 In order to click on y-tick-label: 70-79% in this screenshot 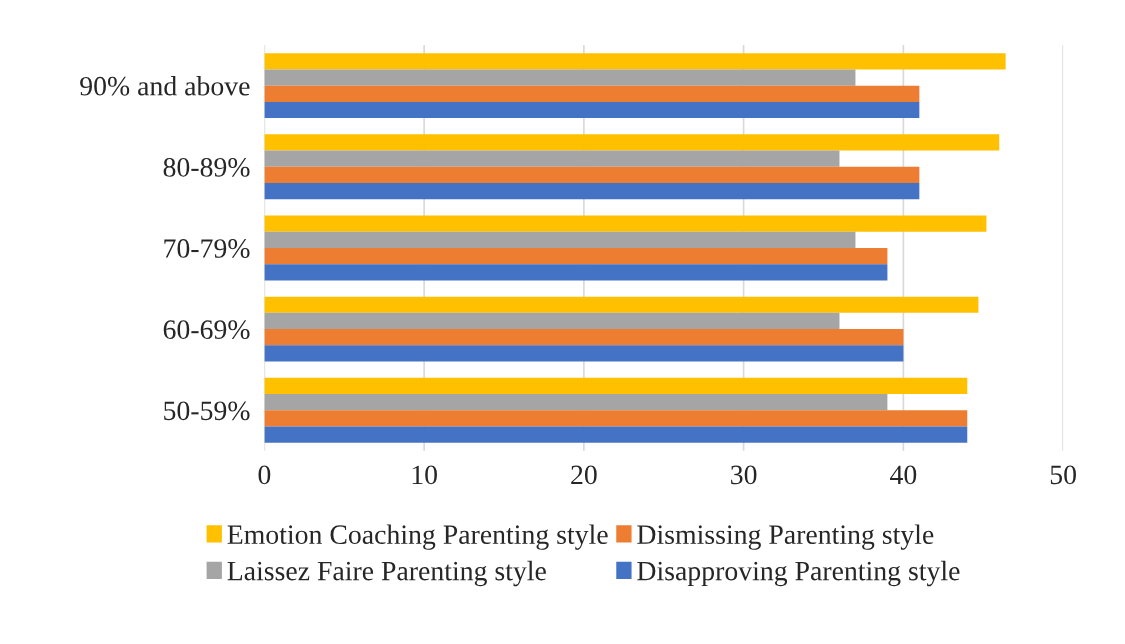, I will do `click(207, 248)`.